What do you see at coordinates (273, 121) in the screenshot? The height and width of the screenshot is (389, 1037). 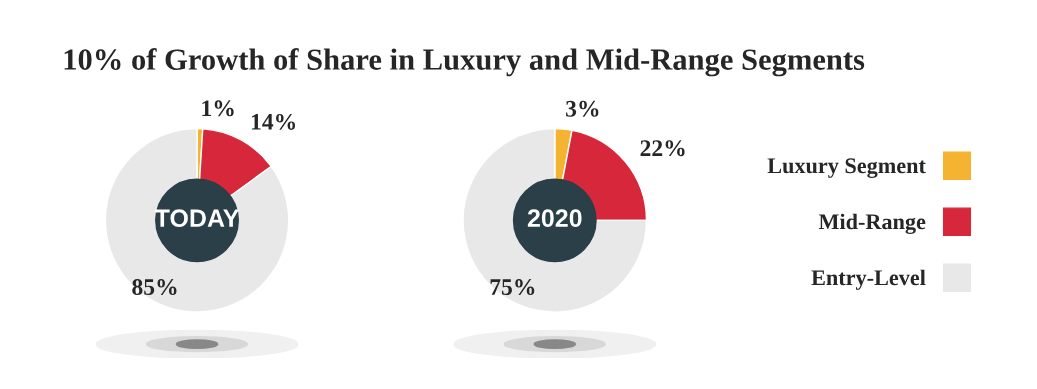 I see `data-label: 14%` at bounding box center [273, 121].